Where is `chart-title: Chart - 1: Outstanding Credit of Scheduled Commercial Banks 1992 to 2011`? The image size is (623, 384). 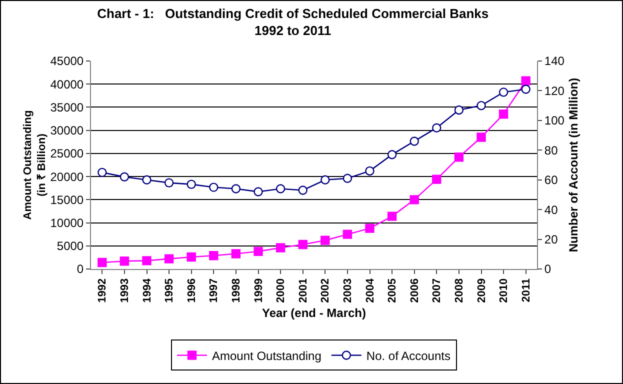
chart-title: Chart - 1: Outstanding Credit of Scheduled Commercial Banks 1992 to 2011 is located at coordinates (293, 22).